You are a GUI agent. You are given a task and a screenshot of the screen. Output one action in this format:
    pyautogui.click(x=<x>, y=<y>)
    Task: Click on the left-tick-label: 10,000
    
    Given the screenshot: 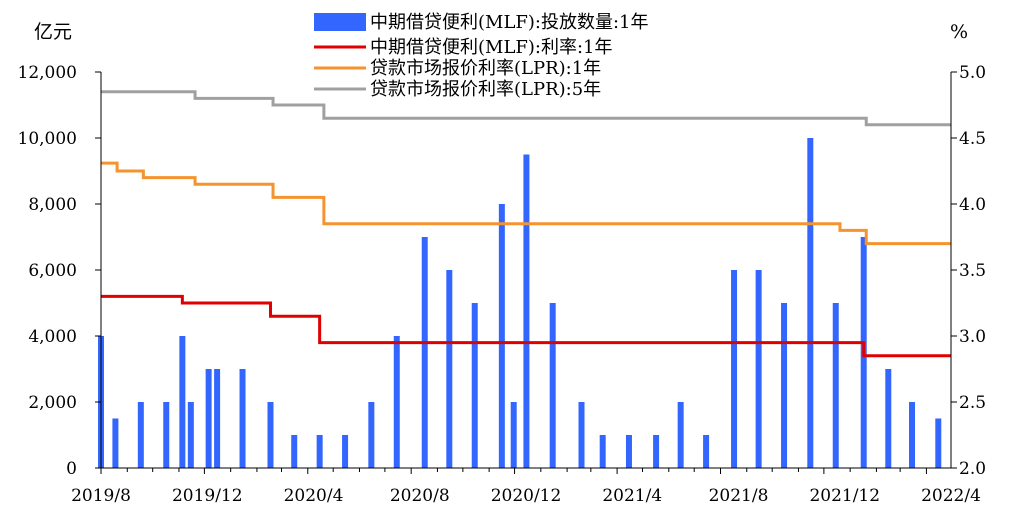 What is the action you would take?
    pyautogui.click(x=47, y=139)
    